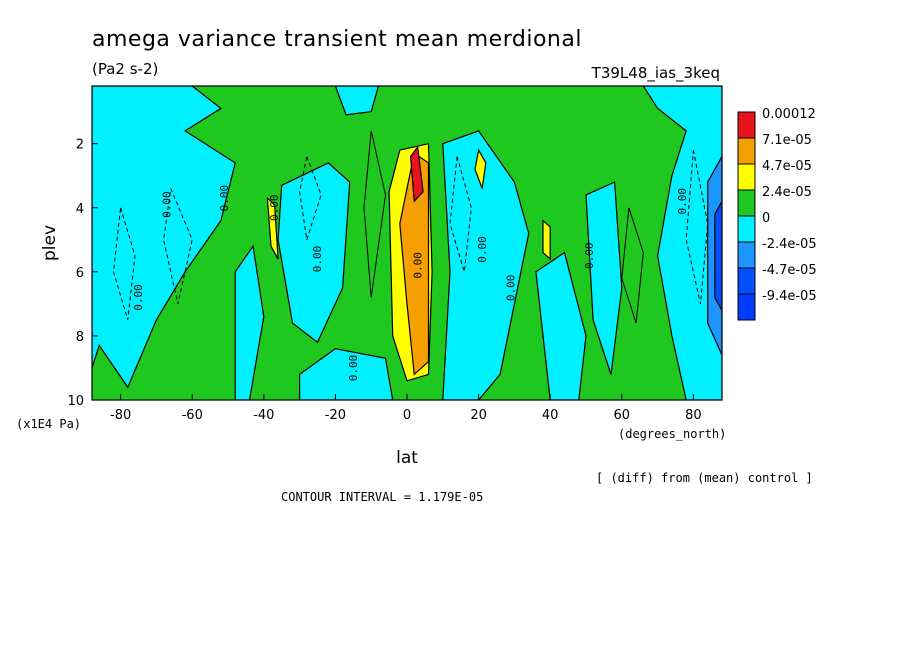 This screenshot has height=654, width=904. What do you see at coordinates (718, 256) in the screenshot?
I see `negative-region-strong` at bounding box center [718, 256].